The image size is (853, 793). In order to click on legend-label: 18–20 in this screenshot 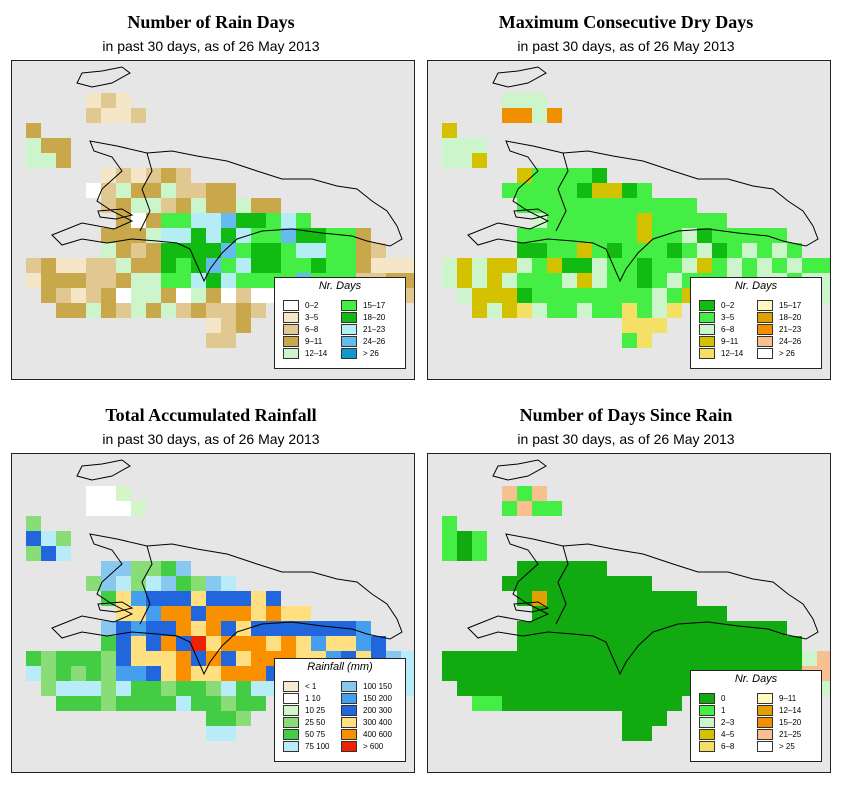, I will do `click(374, 317)`.